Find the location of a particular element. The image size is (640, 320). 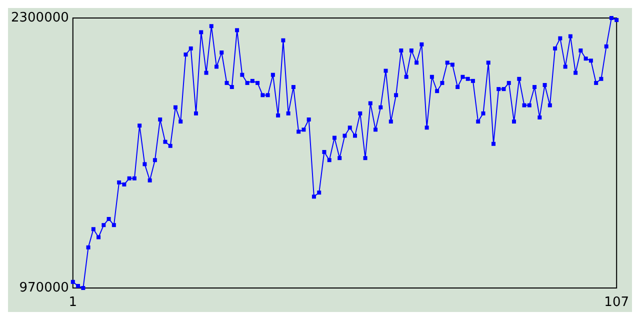

y-tick-label: 970000 is located at coordinates (44, 288).